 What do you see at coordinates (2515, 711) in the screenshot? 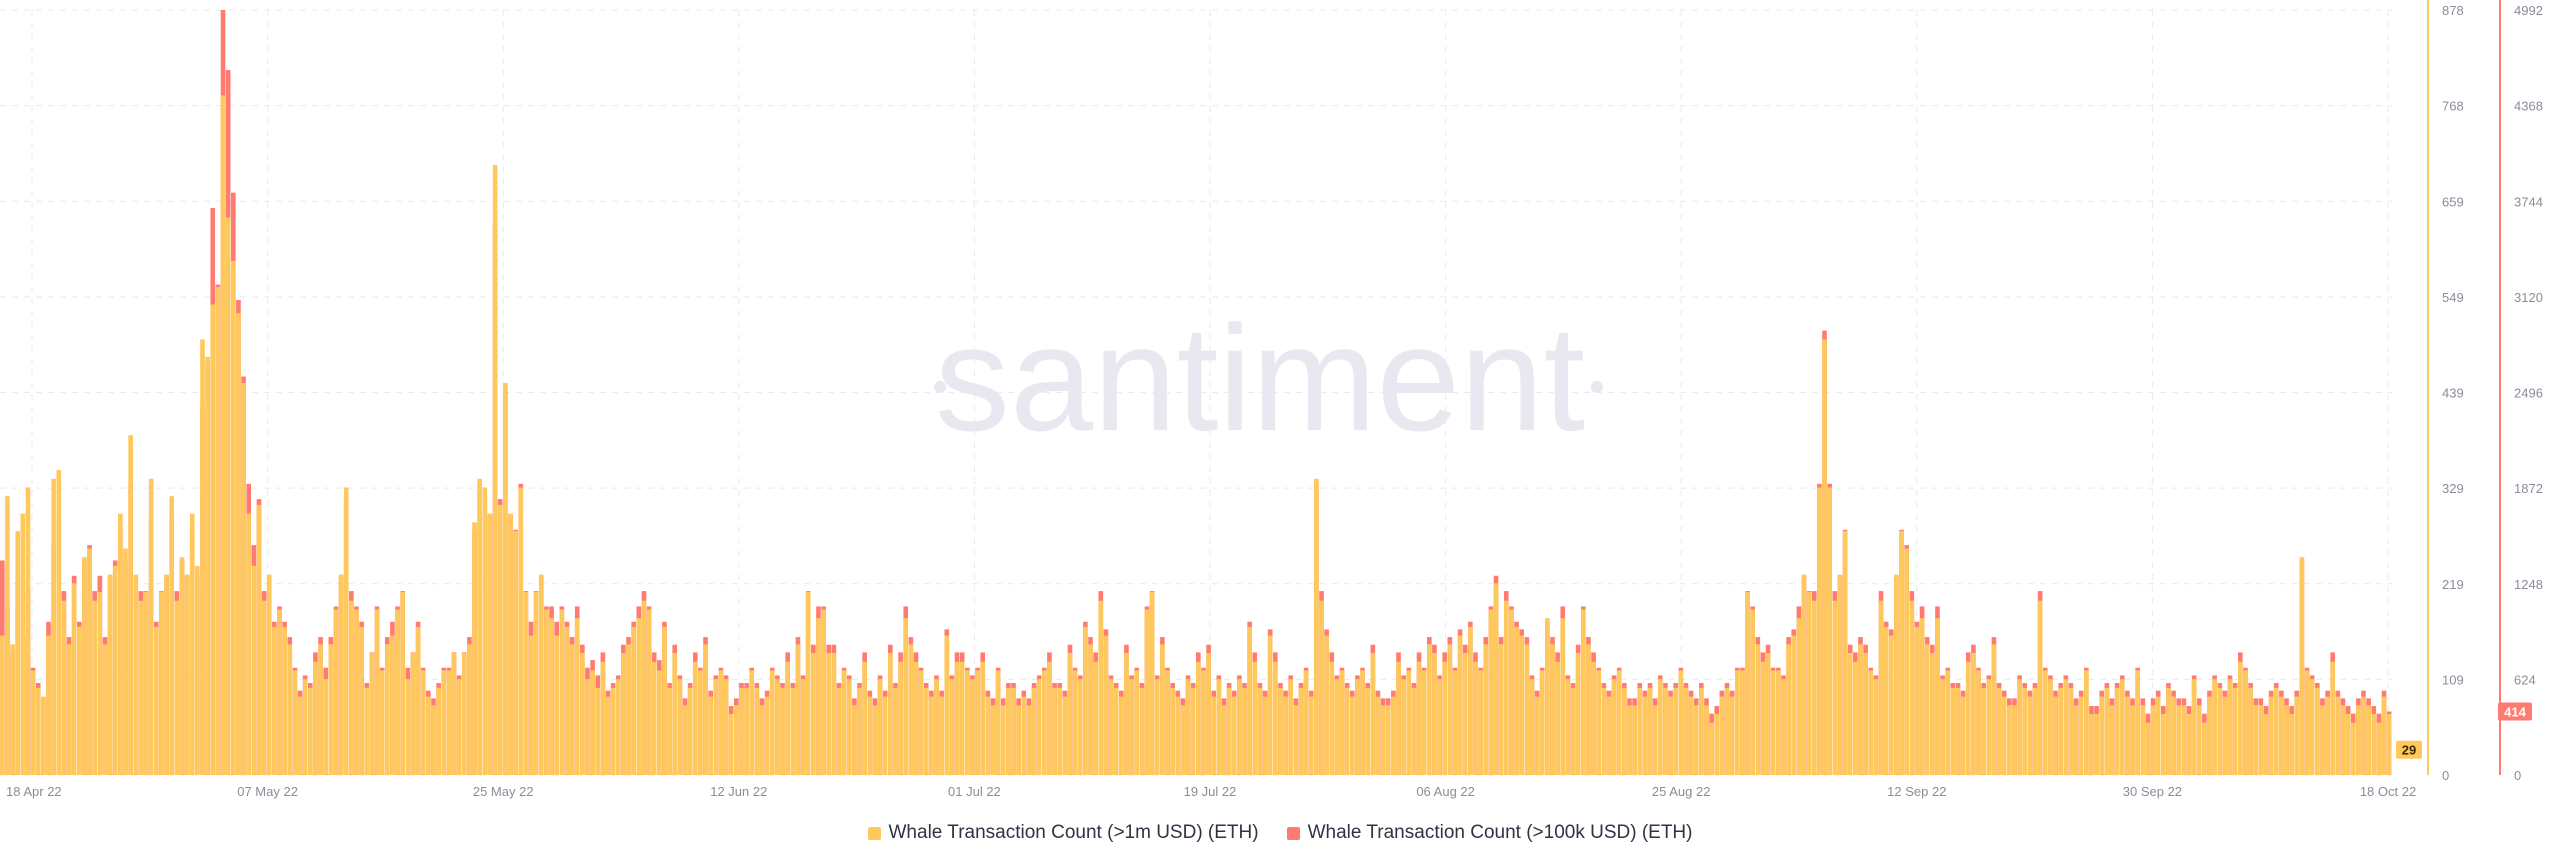
I see `badge-last-value-secondary: 414` at bounding box center [2515, 711].